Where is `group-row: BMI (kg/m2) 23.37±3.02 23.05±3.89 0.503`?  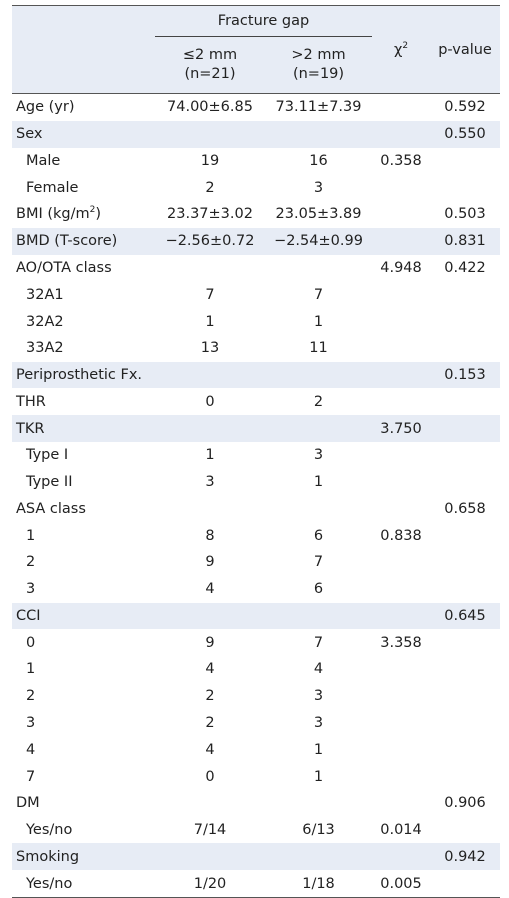
group-row: BMI (kg/m2) 23.37±3.02 23.05±3.89 0.503 is located at coordinates (256, 214).